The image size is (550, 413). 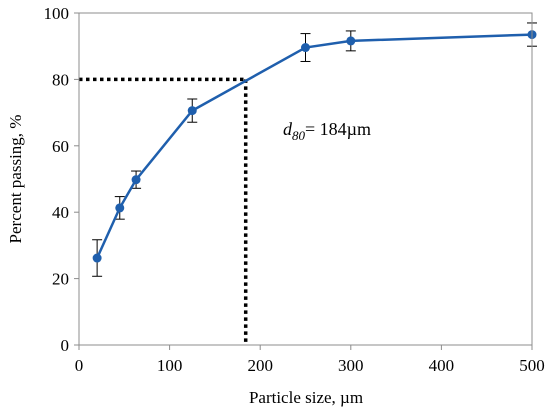 What do you see at coordinates (57, 13) in the screenshot?
I see `y-tick-label: 100` at bounding box center [57, 13].